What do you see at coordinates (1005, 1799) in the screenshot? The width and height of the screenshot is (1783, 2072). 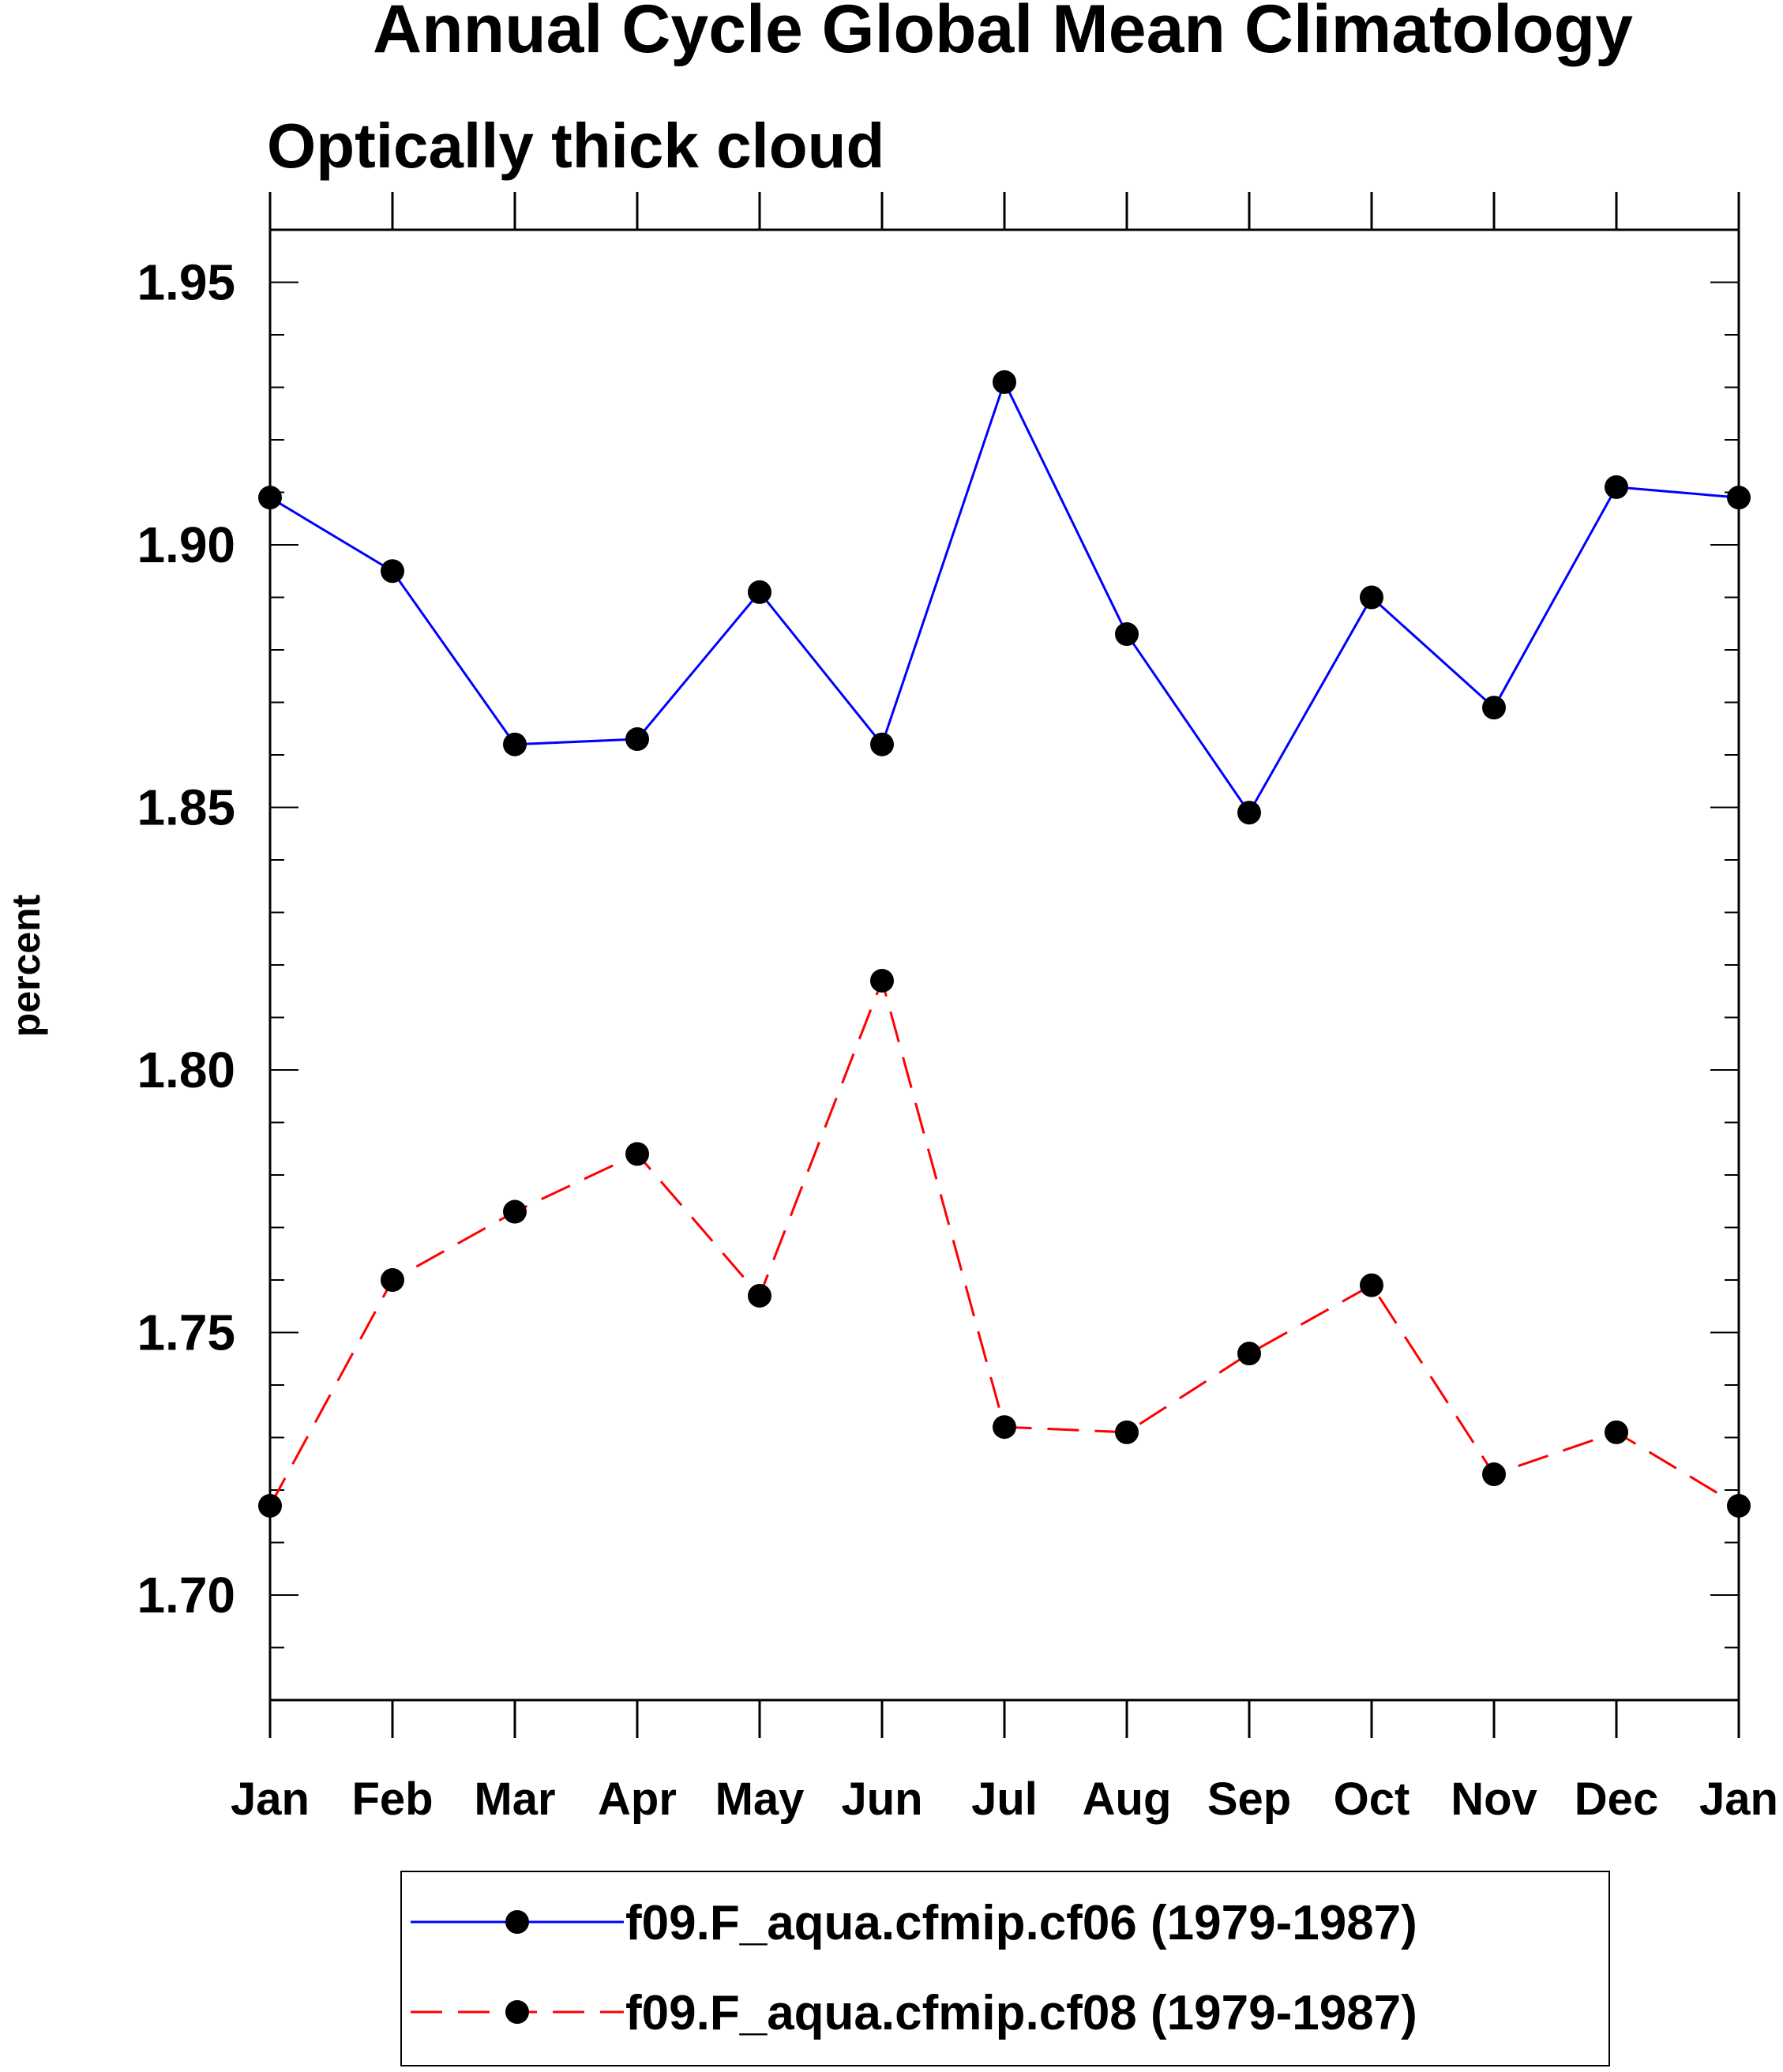 I see `x-tick-label: Jul` at bounding box center [1005, 1799].